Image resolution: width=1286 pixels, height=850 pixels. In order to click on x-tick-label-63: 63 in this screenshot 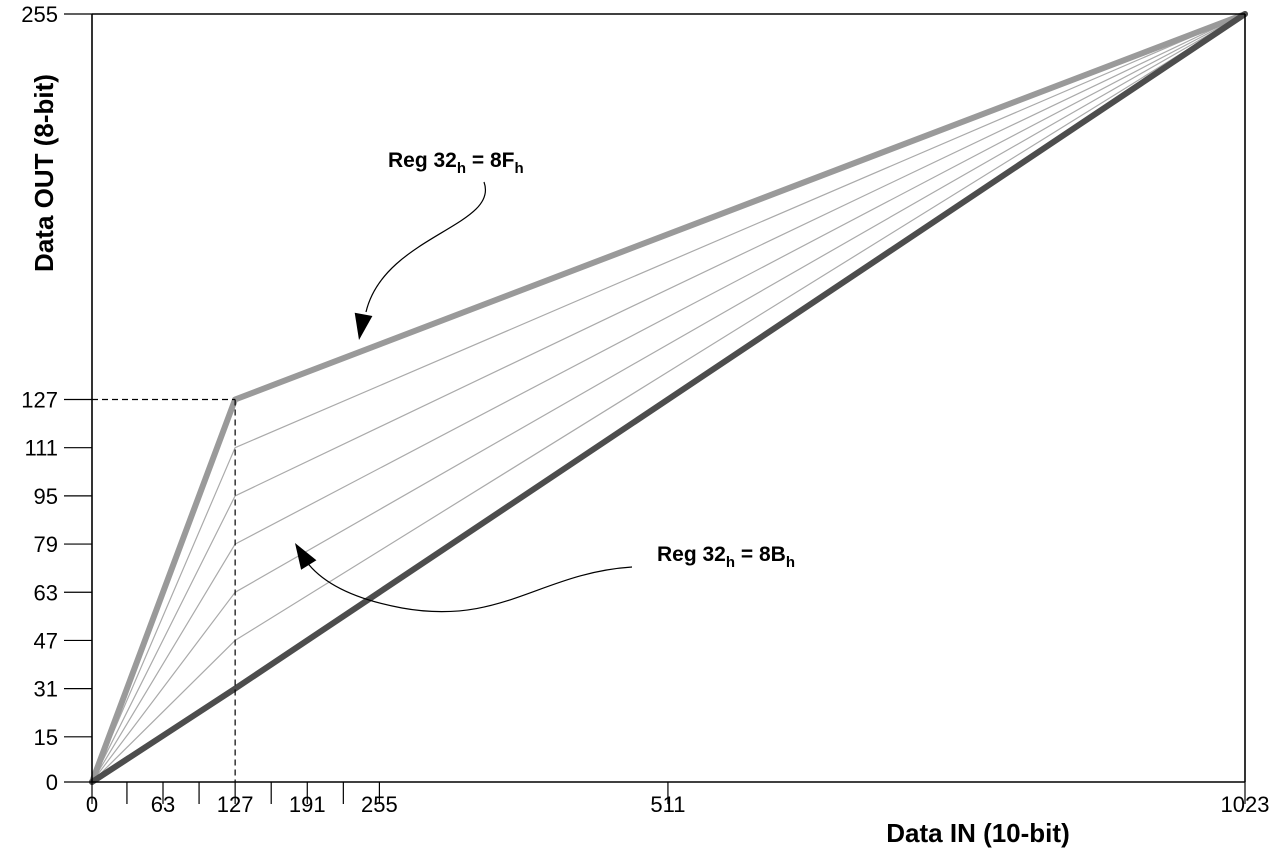, I will do `click(163, 804)`.